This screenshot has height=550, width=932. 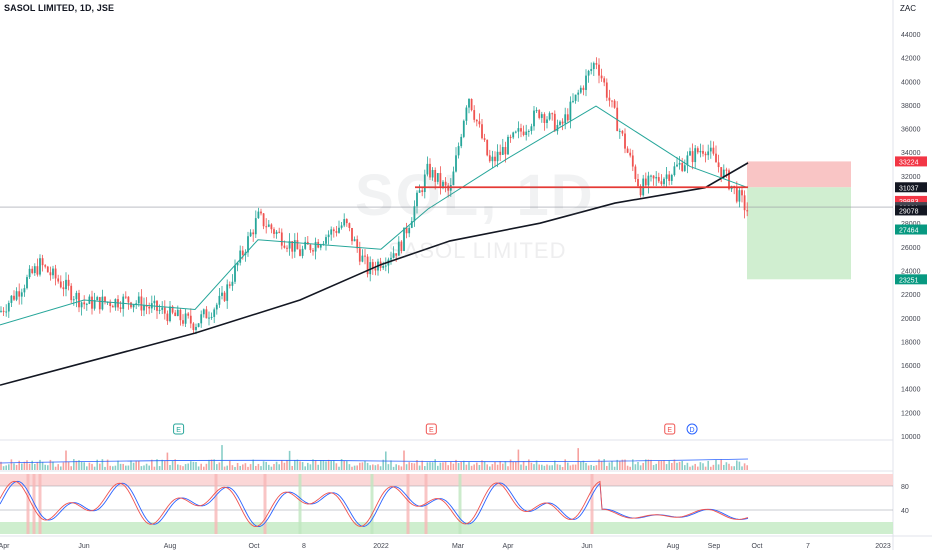 What do you see at coordinates (911, 248) in the screenshot?
I see `y-tick-label: 26000` at bounding box center [911, 248].